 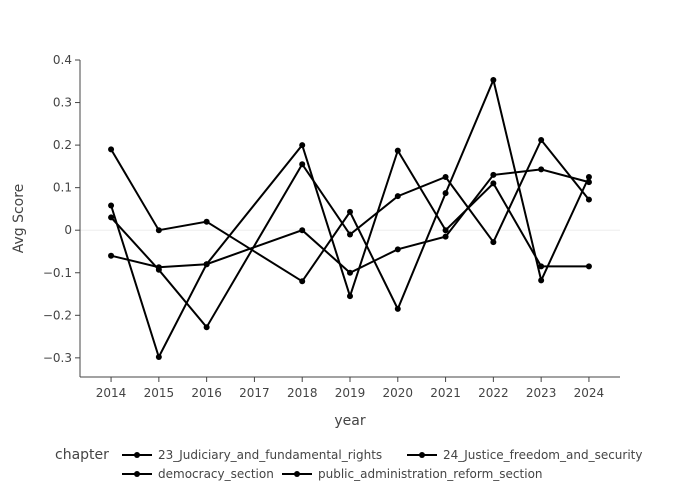 What do you see at coordinates (57, 315) in the screenshot?
I see `y-tick-label: −0.2` at bounding box center [57, 315].